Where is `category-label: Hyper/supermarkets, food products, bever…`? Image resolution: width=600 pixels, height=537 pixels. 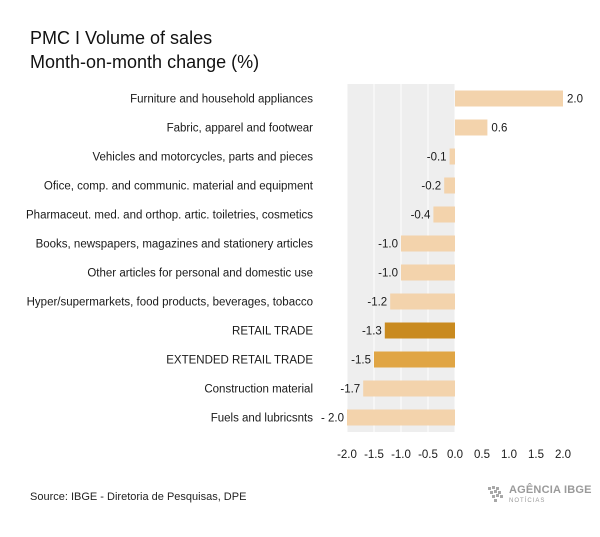
category-label: Hyper/supermarkets, food products, bever… is located at coordinates (170, 303).